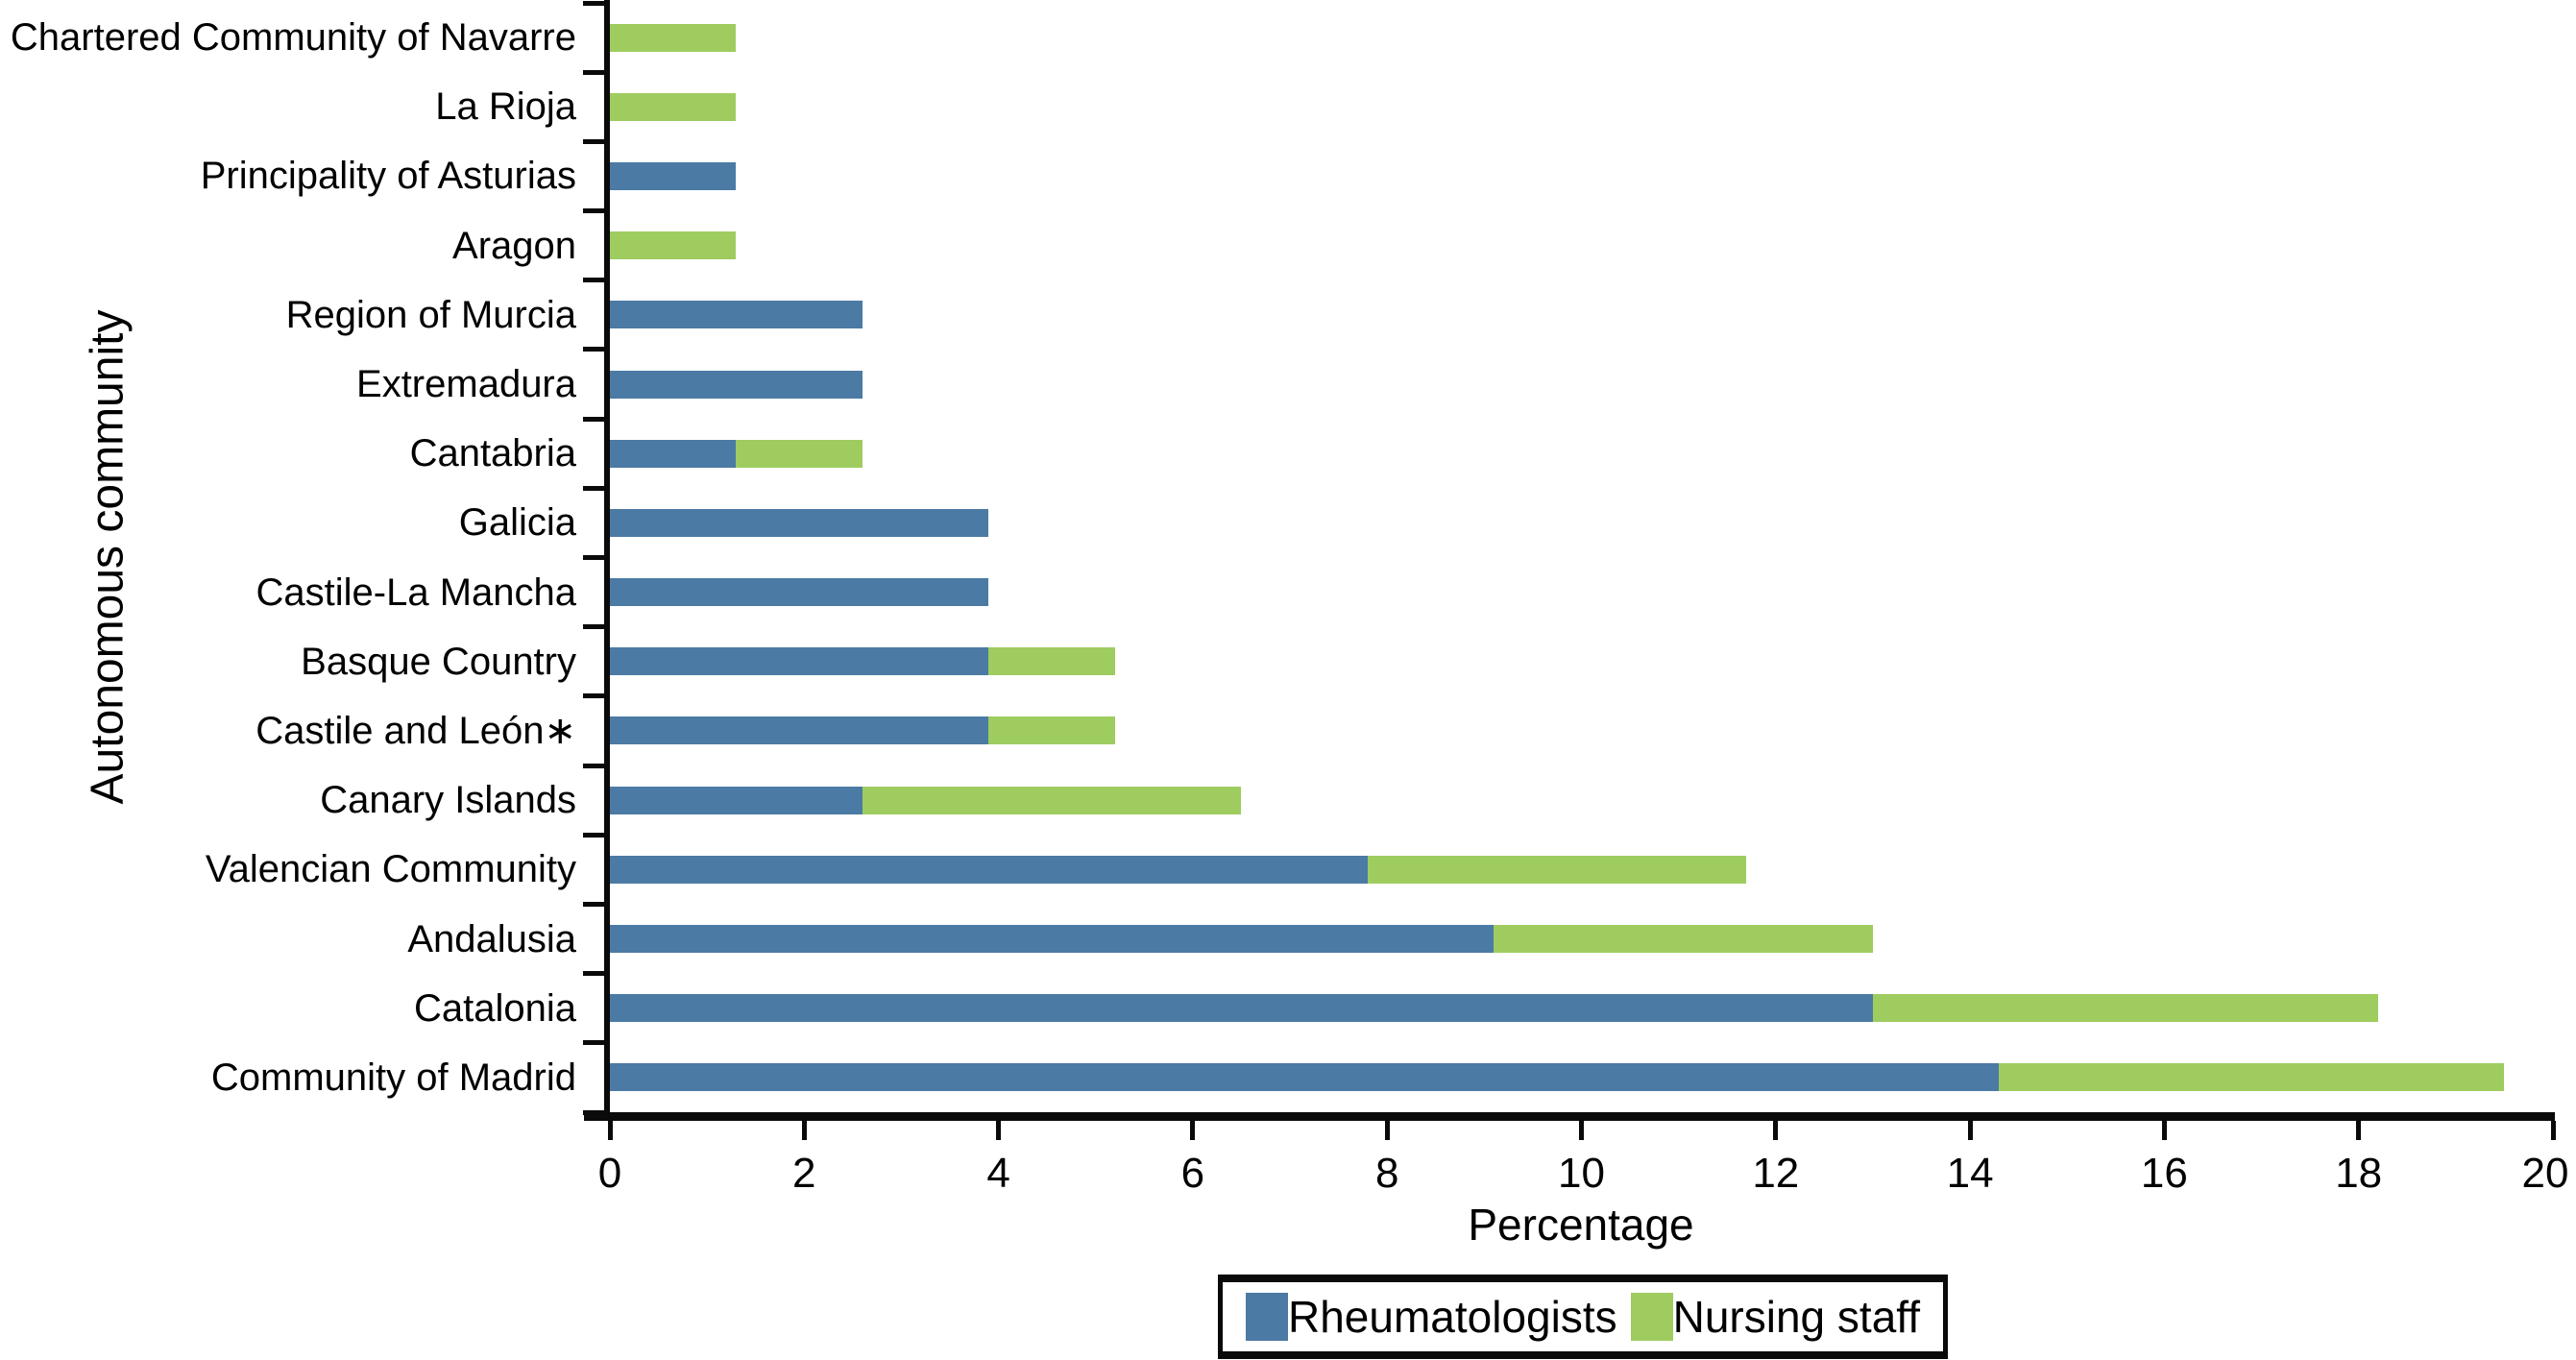 Image resolution: width=2576 pixels, height=1360 pixels. What do you see at coordinates (737, 315) in the screenshot?
I see `bar-region-of-murcia-rheumatologists` at bounding box center [737, 315].